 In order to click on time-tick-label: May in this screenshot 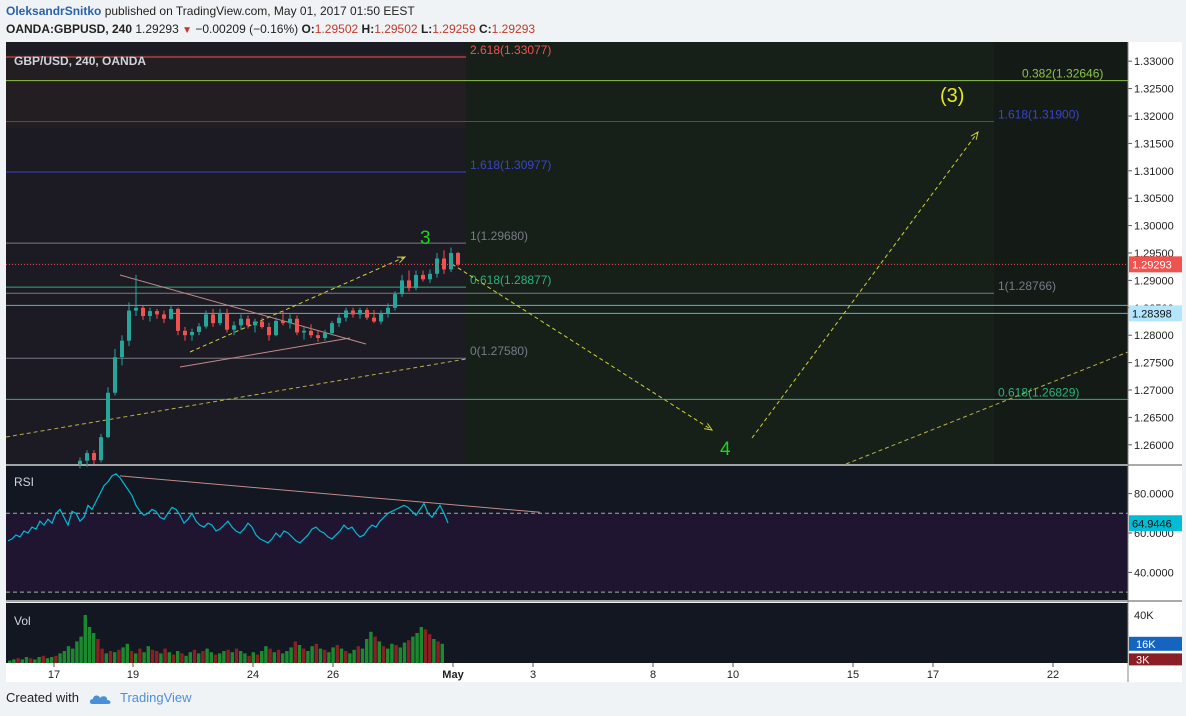, I will do `click(453, 675)`.